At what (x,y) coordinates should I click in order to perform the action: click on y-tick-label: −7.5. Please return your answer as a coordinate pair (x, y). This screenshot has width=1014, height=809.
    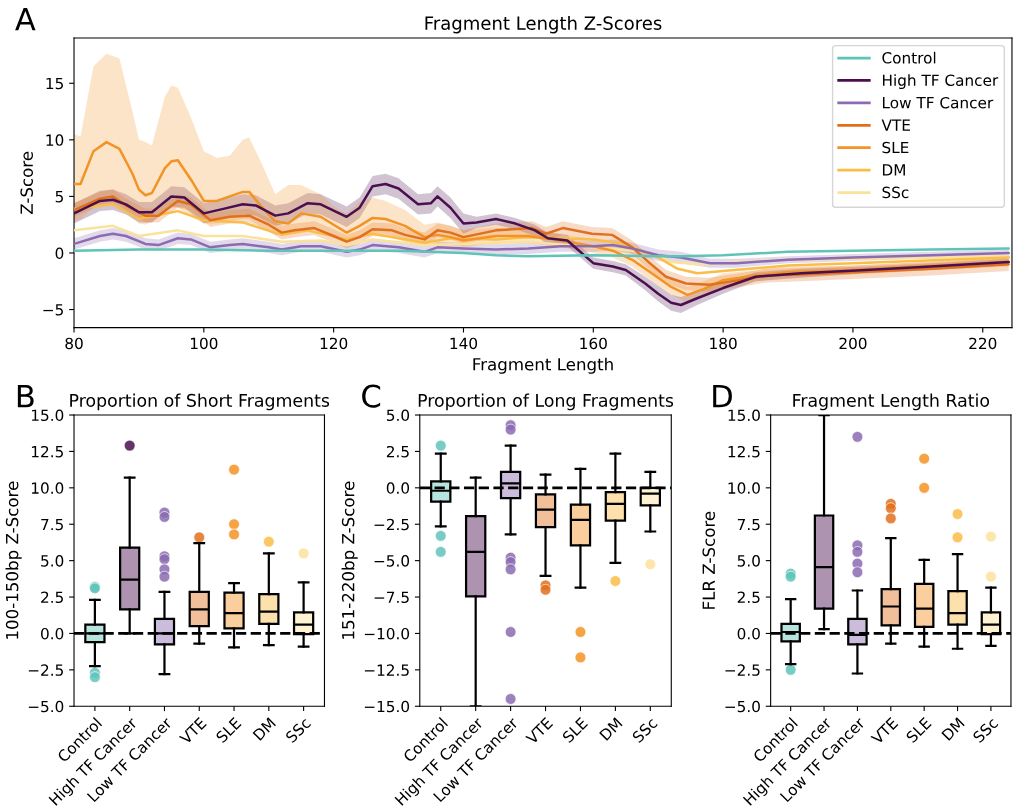
    Looking at the image, I should click on (391, 597).